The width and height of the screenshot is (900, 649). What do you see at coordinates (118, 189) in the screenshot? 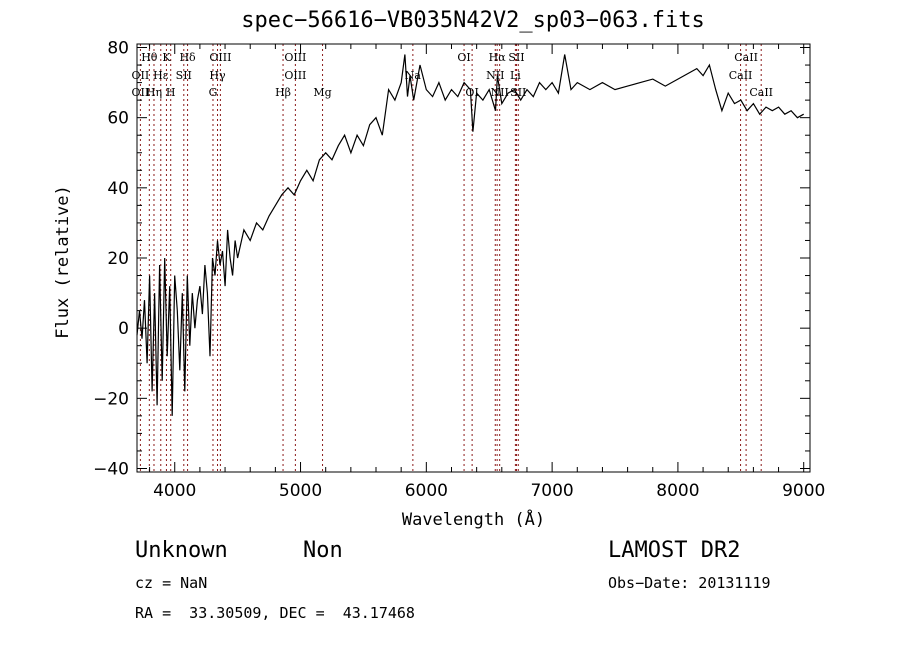
I see `y-tick-label-4: 40` at bounding box center [118, 189].